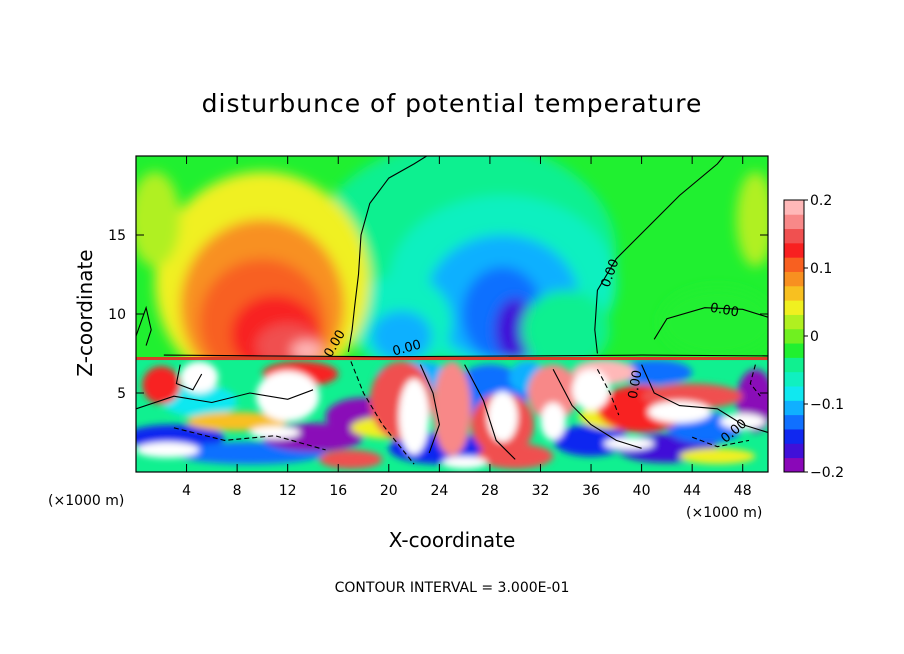 Image resolution: width=904 pixels, height=654 pixels. What do you see at coordinates (642, 491) in the screenshot?
I see `x-tick-label: 40` at bounding box center [642, 491].